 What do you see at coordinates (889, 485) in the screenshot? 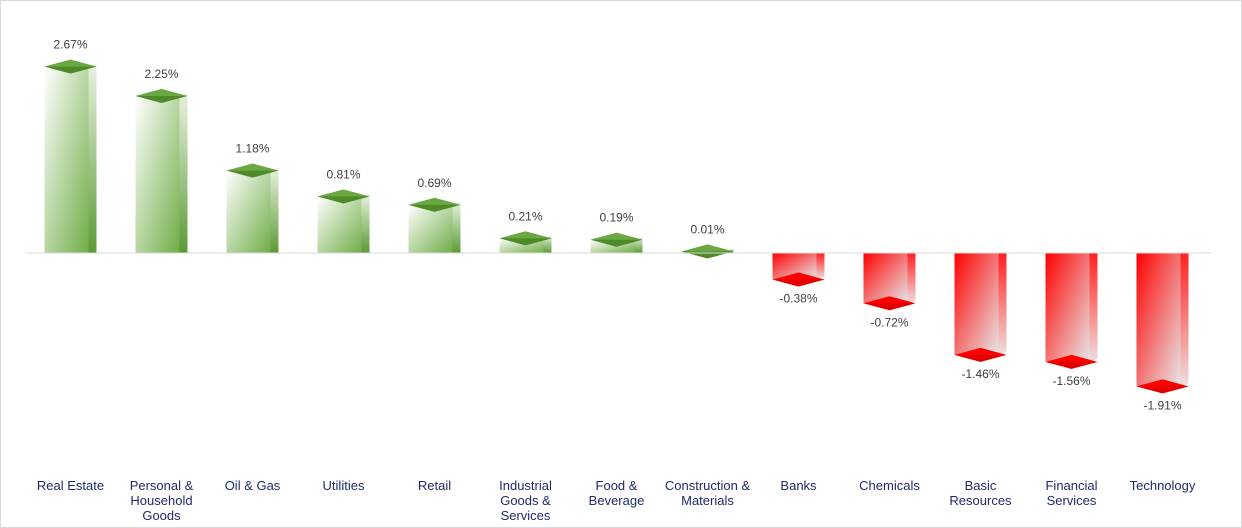
I see `category-label-chemicals: Chemicals` at bounding box center [889, 485].